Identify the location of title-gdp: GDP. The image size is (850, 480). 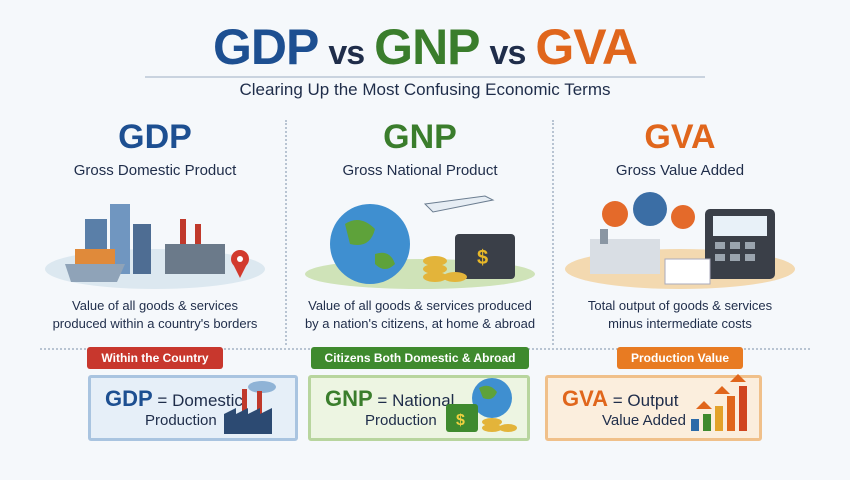
(265, 47).